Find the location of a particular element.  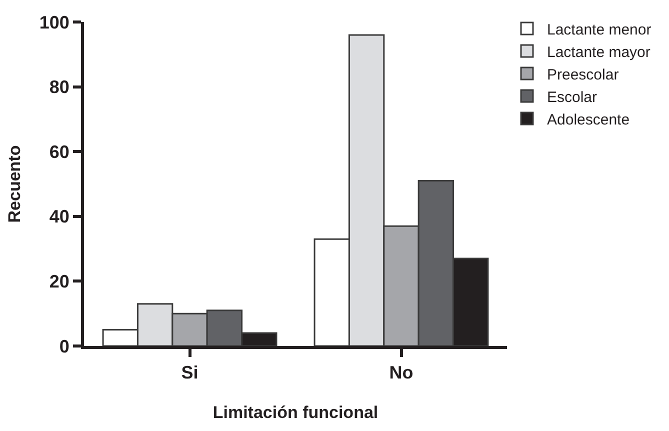

legend-label: Preescolar is located at coordinates (583, 75).